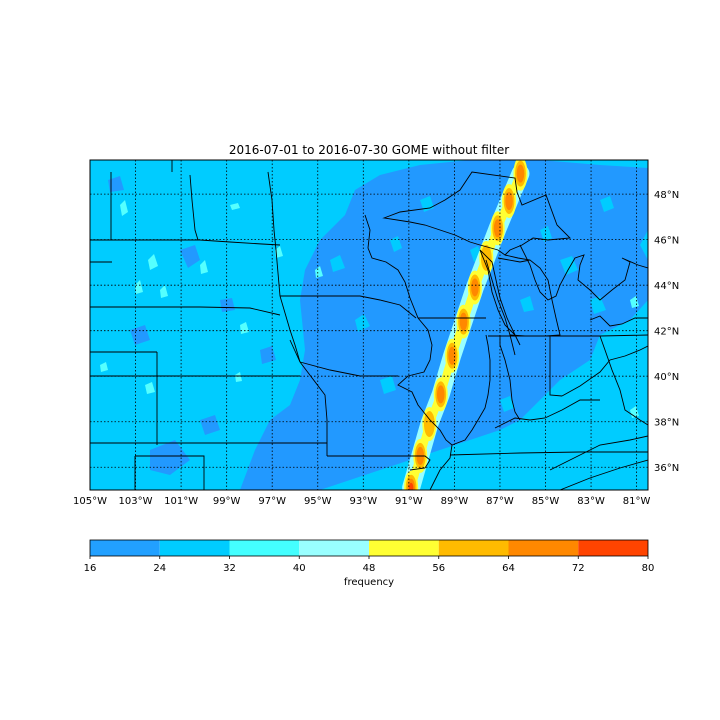  I want to click on lon-tick-label: 95°W, so click(318, 501).